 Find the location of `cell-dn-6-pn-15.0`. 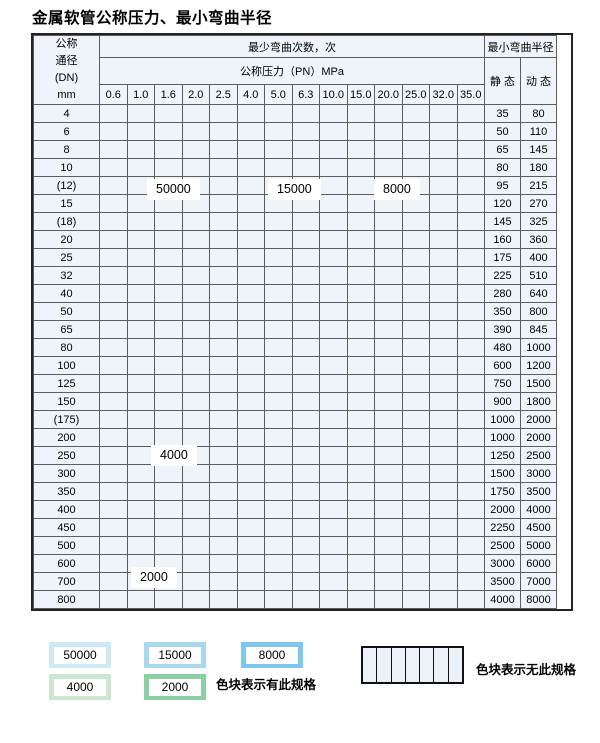

cell-dn-6-pn-15.0 is located at coordinates (360, 131).